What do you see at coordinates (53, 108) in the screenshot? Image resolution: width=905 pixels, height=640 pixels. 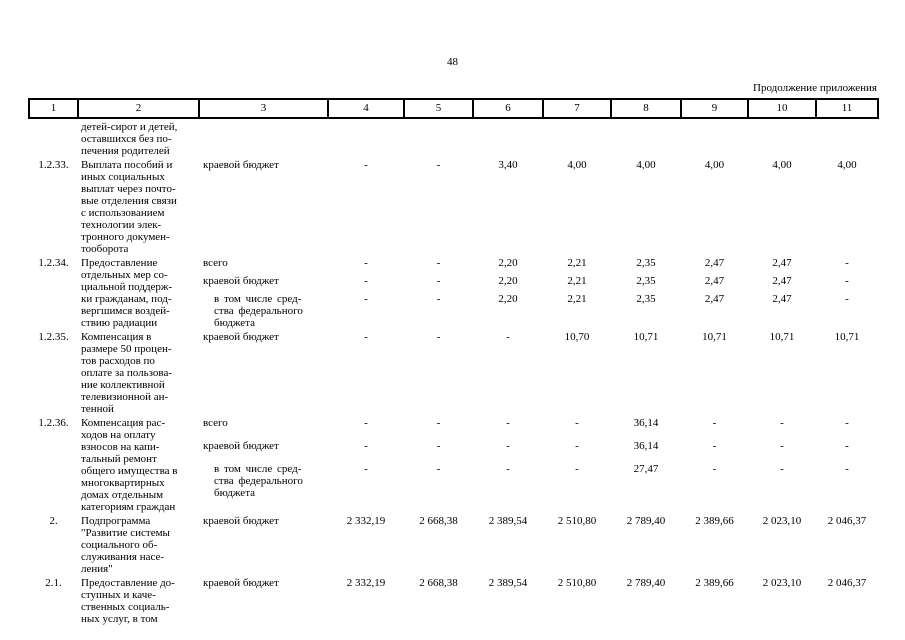 I see `header-col-1: 1` at bounding box center [53, 108].